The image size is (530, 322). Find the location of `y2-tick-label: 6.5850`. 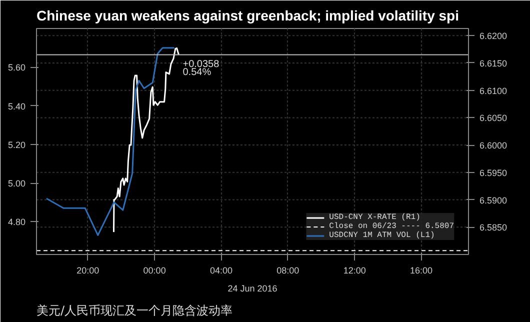

y2-tick-label: 6.5850 is located at coordinates (494, 227).